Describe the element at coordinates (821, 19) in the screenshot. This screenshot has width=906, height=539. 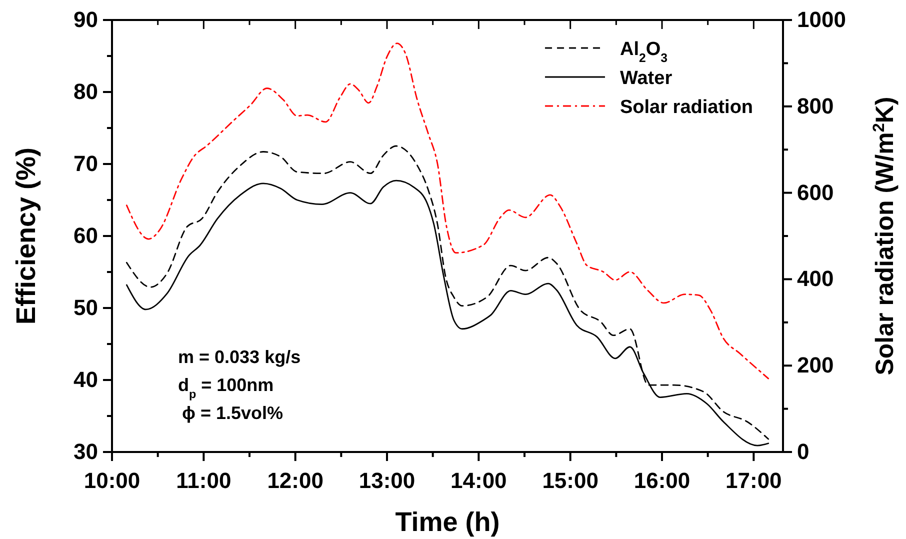
I see `y2-tick-label: 1000` at that location.